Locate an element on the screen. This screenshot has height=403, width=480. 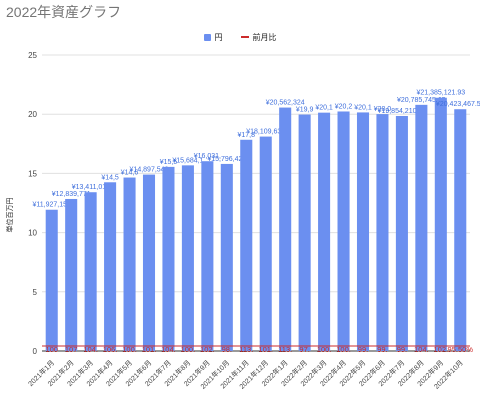
ratio-label: 95.50% is located at coordinates (461, 349).